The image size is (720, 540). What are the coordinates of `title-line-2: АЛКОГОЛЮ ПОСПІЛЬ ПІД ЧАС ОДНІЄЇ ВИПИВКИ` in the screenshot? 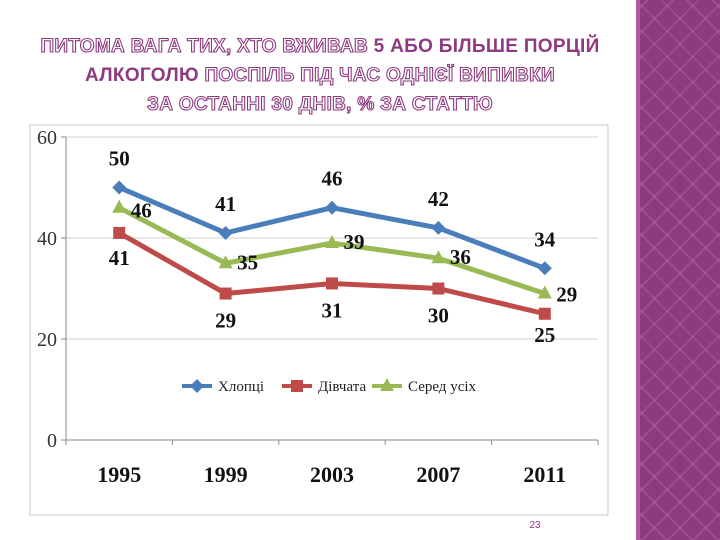 It's located at (320, 75).